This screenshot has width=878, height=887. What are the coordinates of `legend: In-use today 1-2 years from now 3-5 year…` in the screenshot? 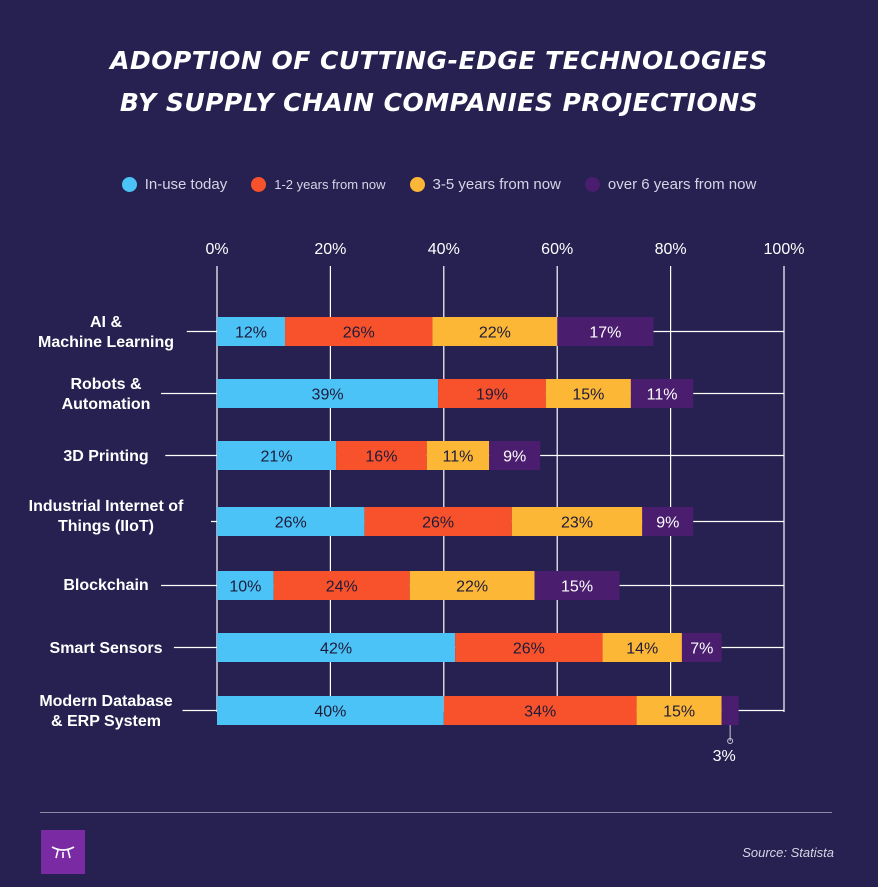 It's located at (439, 184).